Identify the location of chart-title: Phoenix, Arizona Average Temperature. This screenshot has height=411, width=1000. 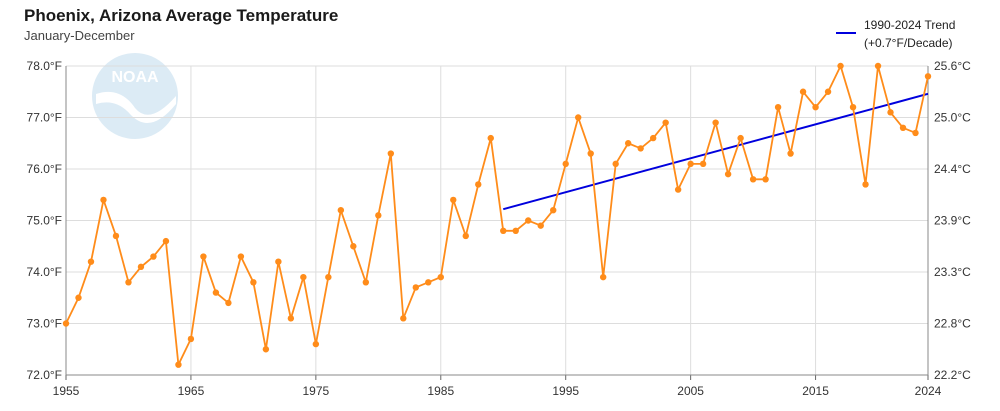
(181, 15).